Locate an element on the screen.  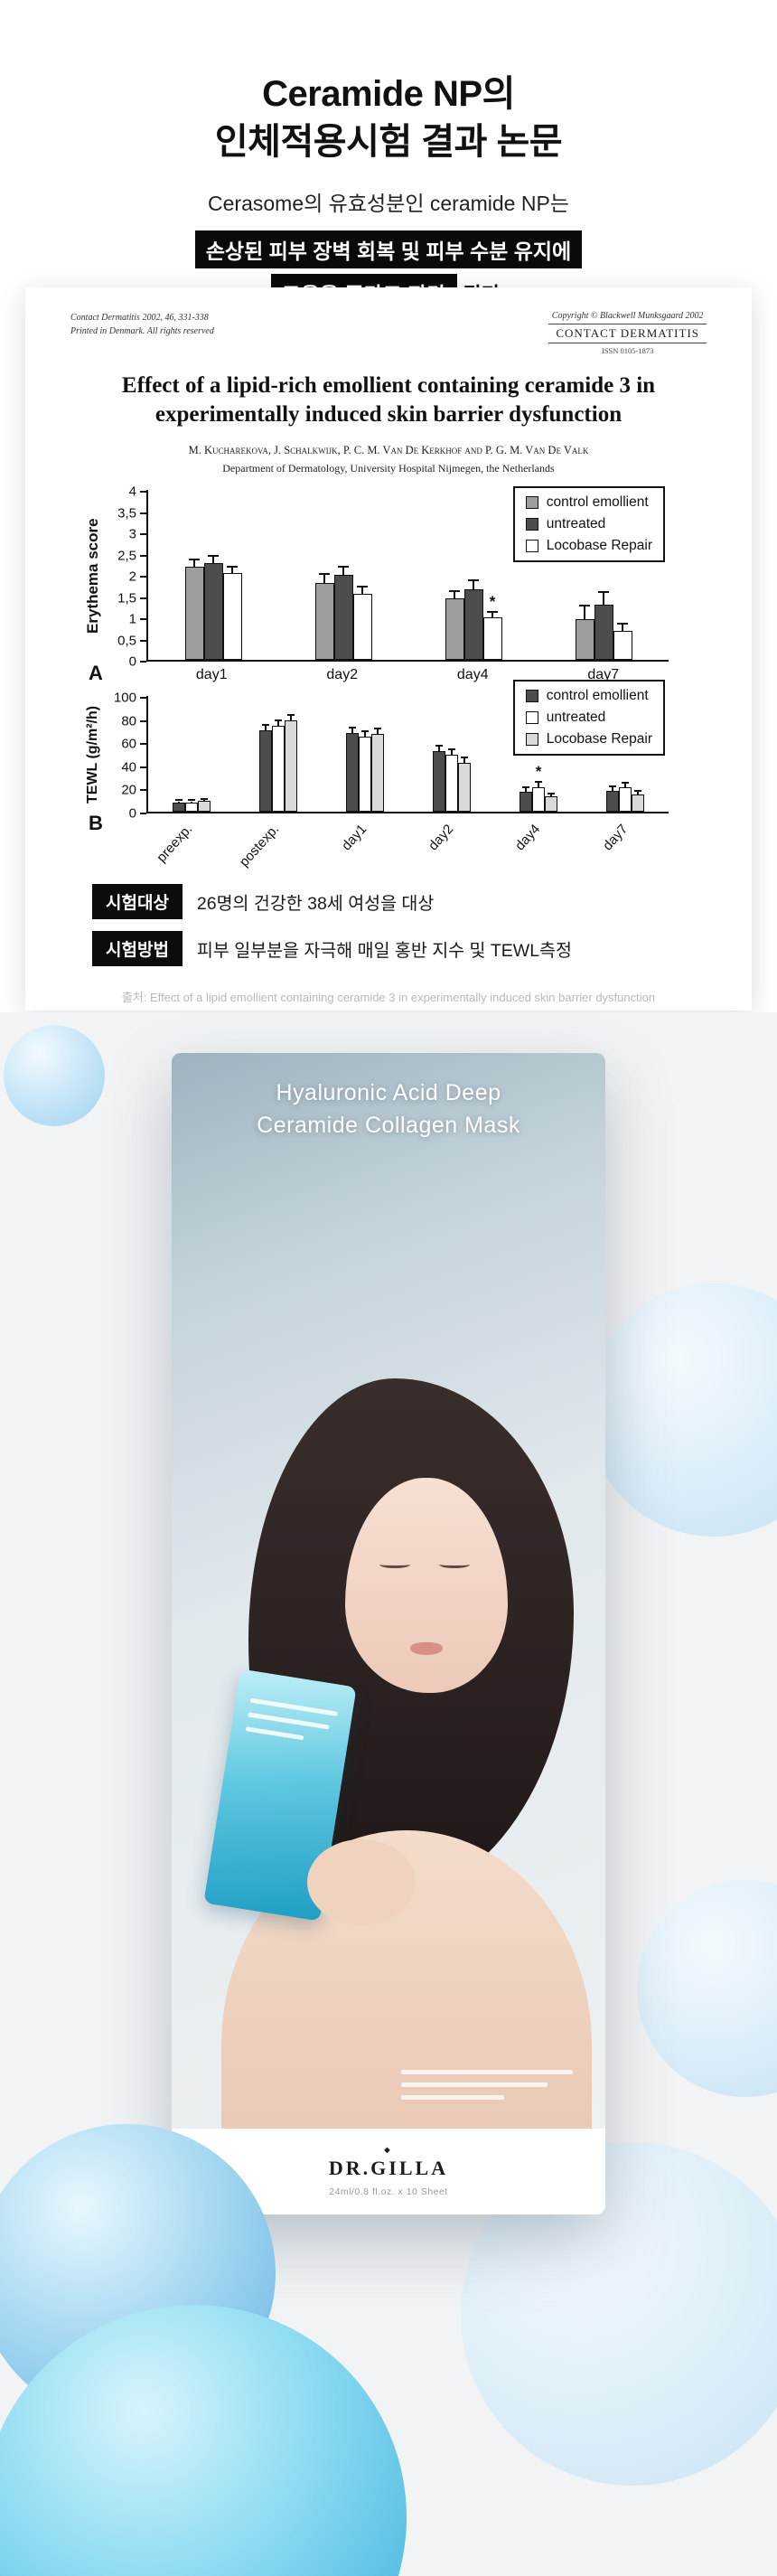
y-tick-label: 0 is located at coordinates (132, 813).